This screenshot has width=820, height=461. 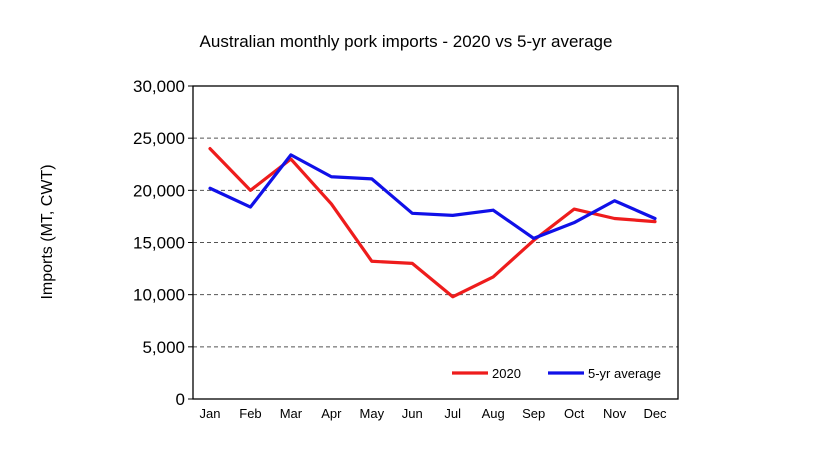 What do you see at coordinates (331, 413) in the screenshot?
I see `x-tick-label: Apr` at bounding box center [331, 413].